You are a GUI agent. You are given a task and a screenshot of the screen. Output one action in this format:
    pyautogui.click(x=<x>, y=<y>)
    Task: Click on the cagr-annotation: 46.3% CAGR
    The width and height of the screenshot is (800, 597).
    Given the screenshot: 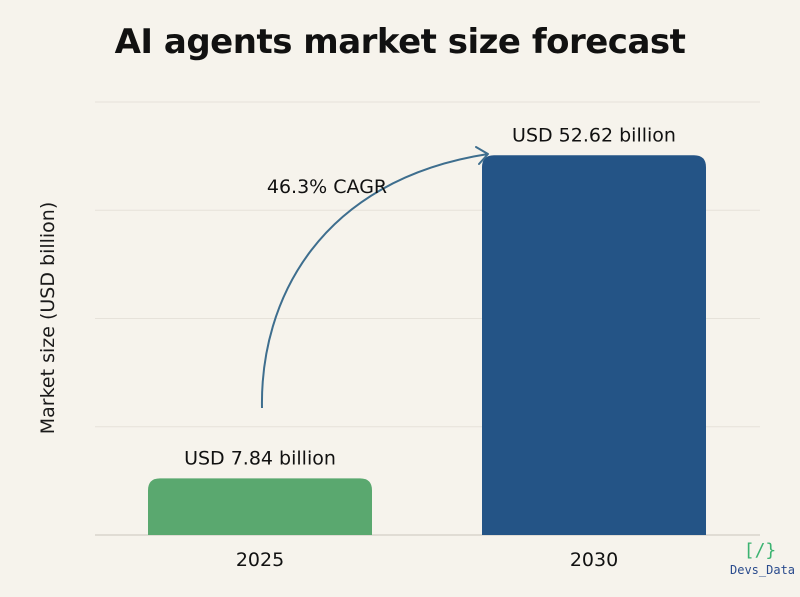 What is the action you would take?
    pyautogui.click(x=374, y=277)
    